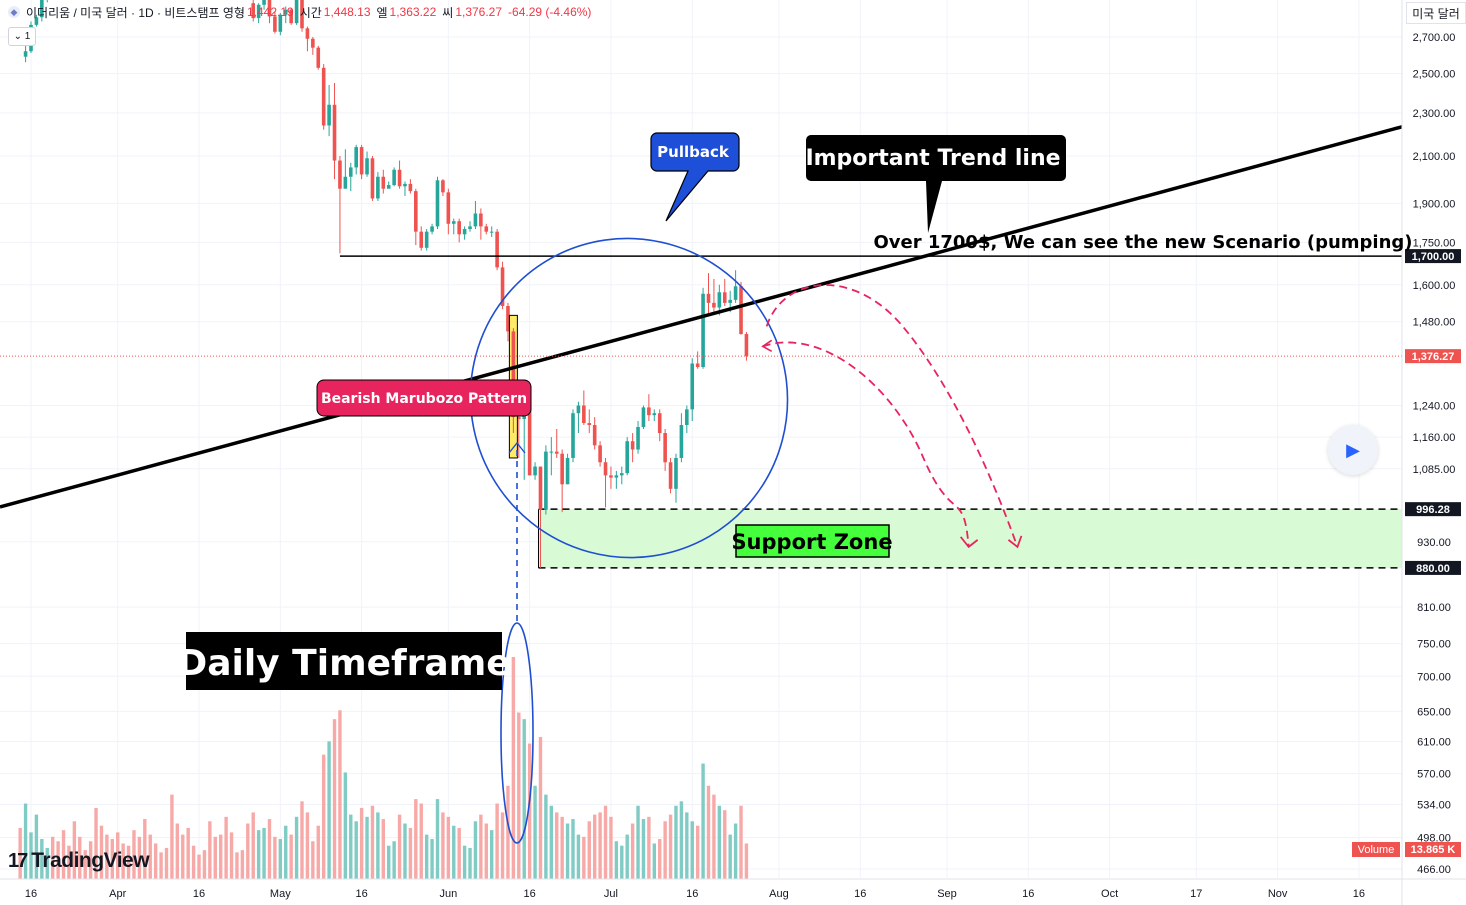 Image resolution: width=1466 pixels, height=905 pixels. Describe the element at coordinates (199, 894) in the screenshot. I see `time-tick-label: 16` at that location.